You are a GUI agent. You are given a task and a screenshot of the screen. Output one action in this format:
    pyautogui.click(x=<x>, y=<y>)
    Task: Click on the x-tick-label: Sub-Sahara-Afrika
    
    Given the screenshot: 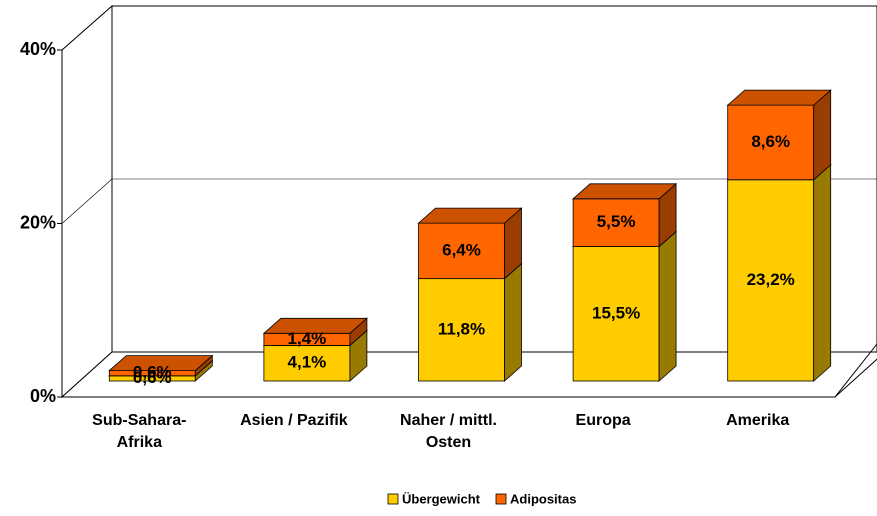 What is the action you would take?
    pyautogui.click(x=139, y=431)
    